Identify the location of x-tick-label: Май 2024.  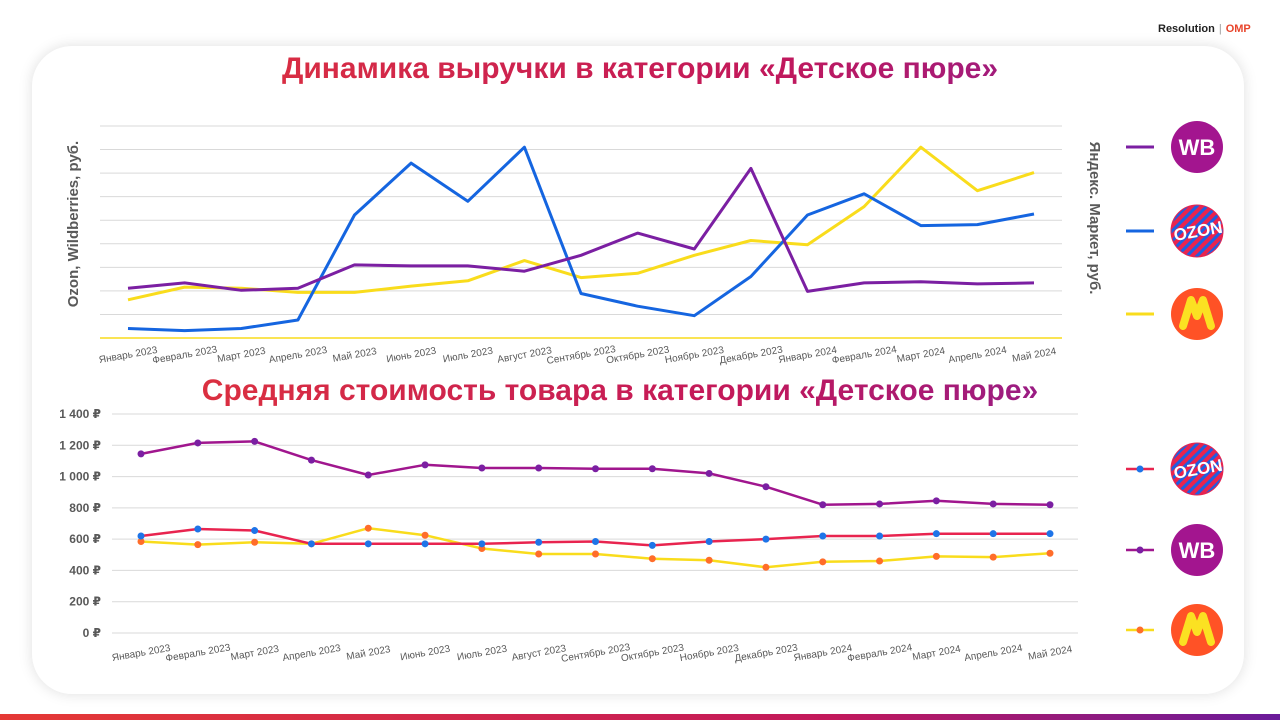
(1050, 653).